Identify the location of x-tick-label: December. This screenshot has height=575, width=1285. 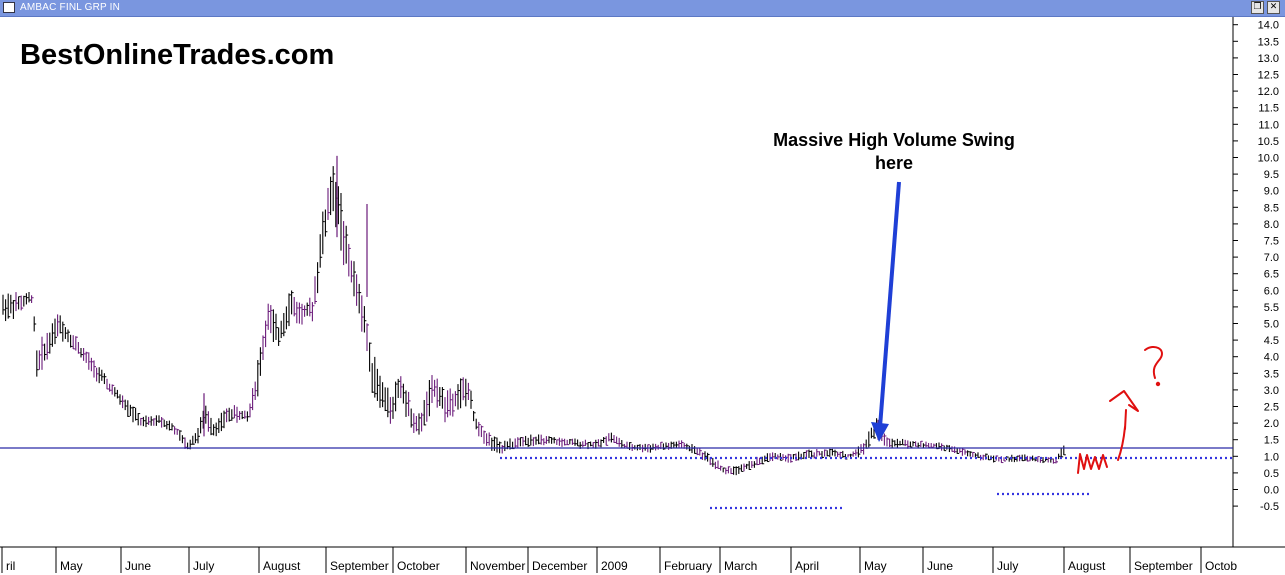
(559, 566).